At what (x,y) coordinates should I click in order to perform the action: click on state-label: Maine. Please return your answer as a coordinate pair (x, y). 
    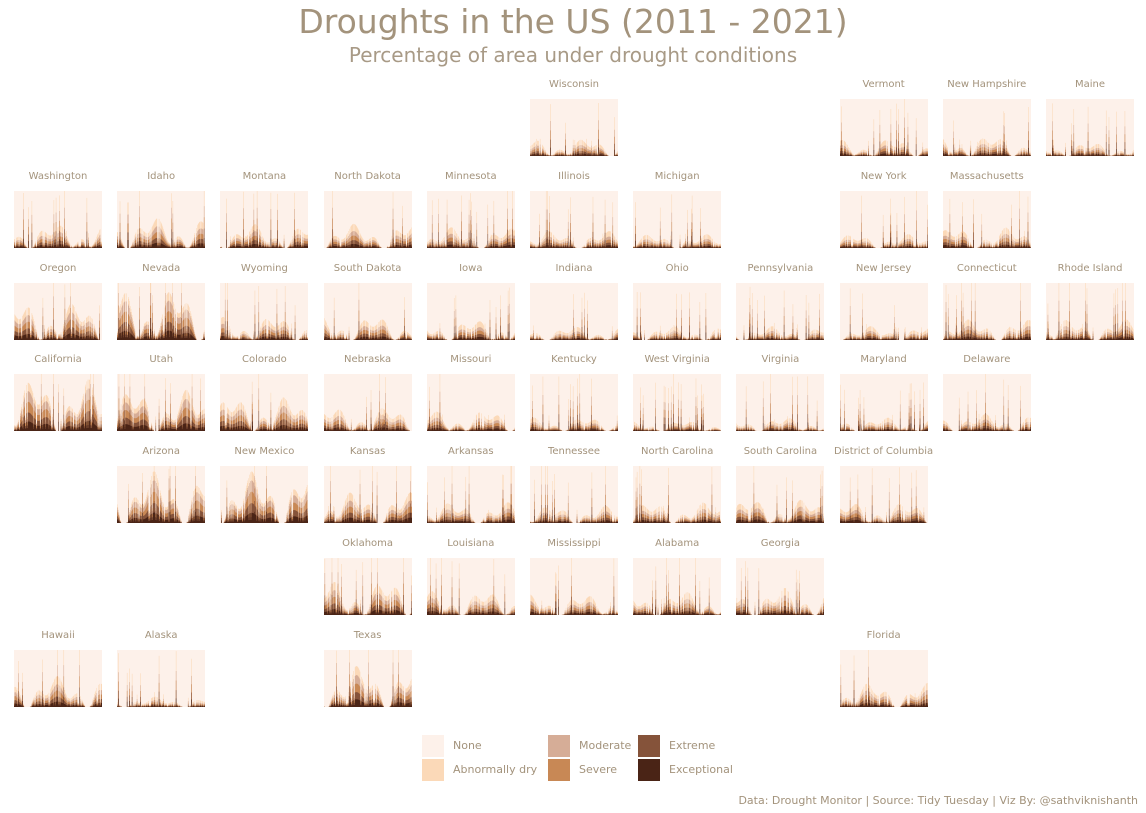
    Looking at the image, I should click on (1090, 84).